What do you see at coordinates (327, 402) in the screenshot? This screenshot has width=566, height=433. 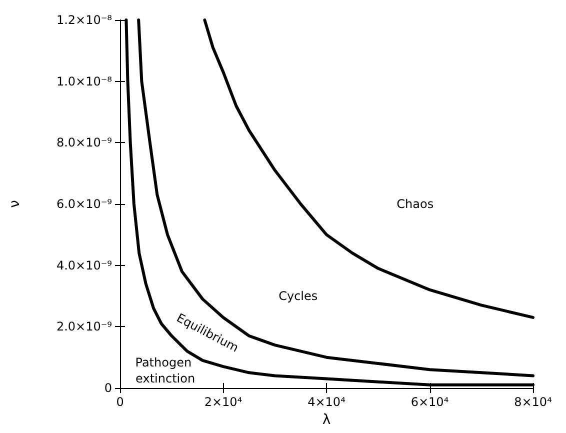 I see `x-tick-label: 4×10⁴` at bounding box center [327, 402].